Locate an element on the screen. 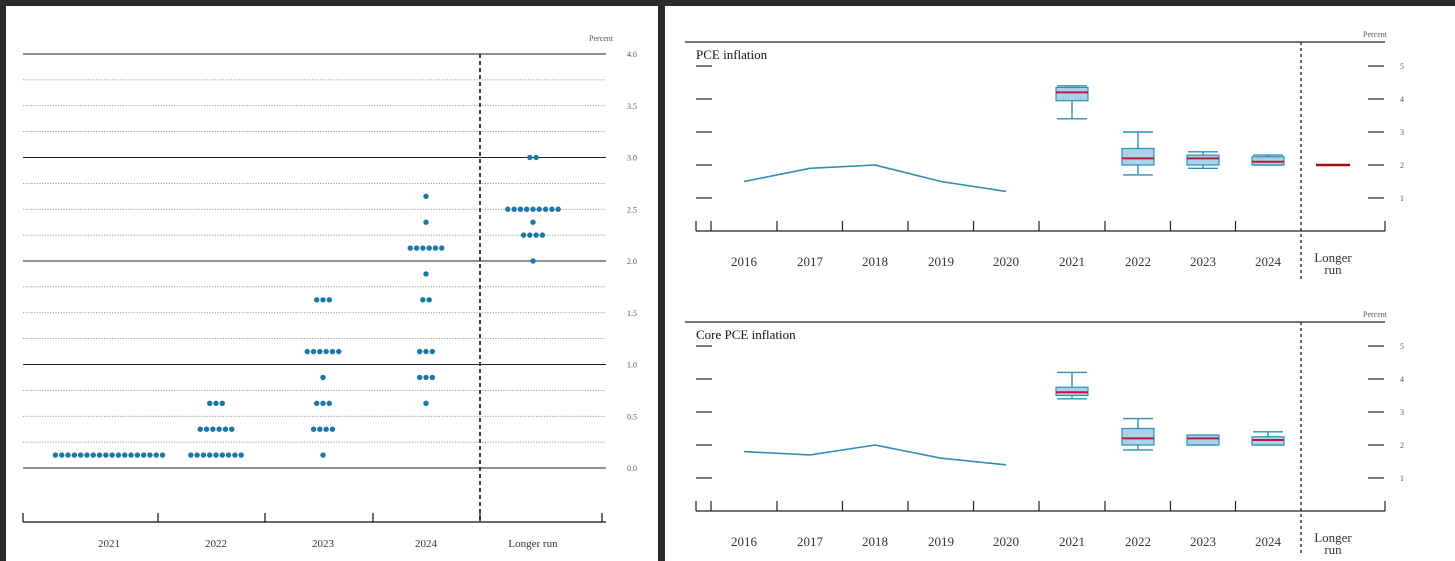  chart-title: PCE inflation is located at coordinates (732, 54).